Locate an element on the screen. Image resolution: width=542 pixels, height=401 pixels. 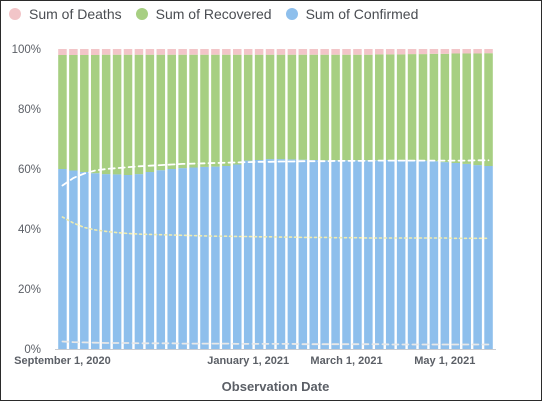
x-tick-label: May 1, 2021 is located at coordinates (444, 361).